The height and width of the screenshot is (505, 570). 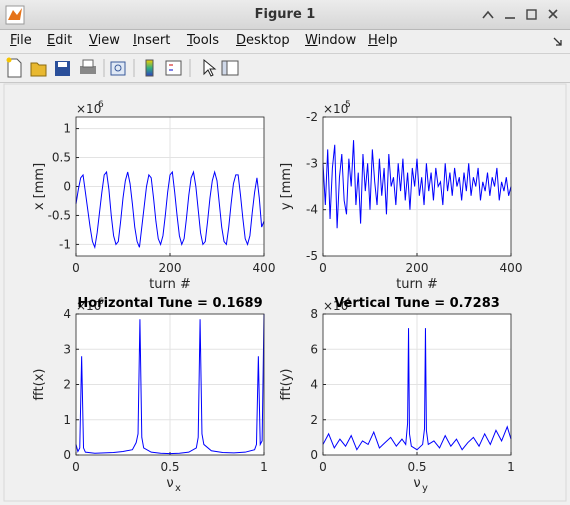 What do you see at coordinates (21, 40) in the screenshot?
I see `menu-item: File` at bounding box center [21, 40].